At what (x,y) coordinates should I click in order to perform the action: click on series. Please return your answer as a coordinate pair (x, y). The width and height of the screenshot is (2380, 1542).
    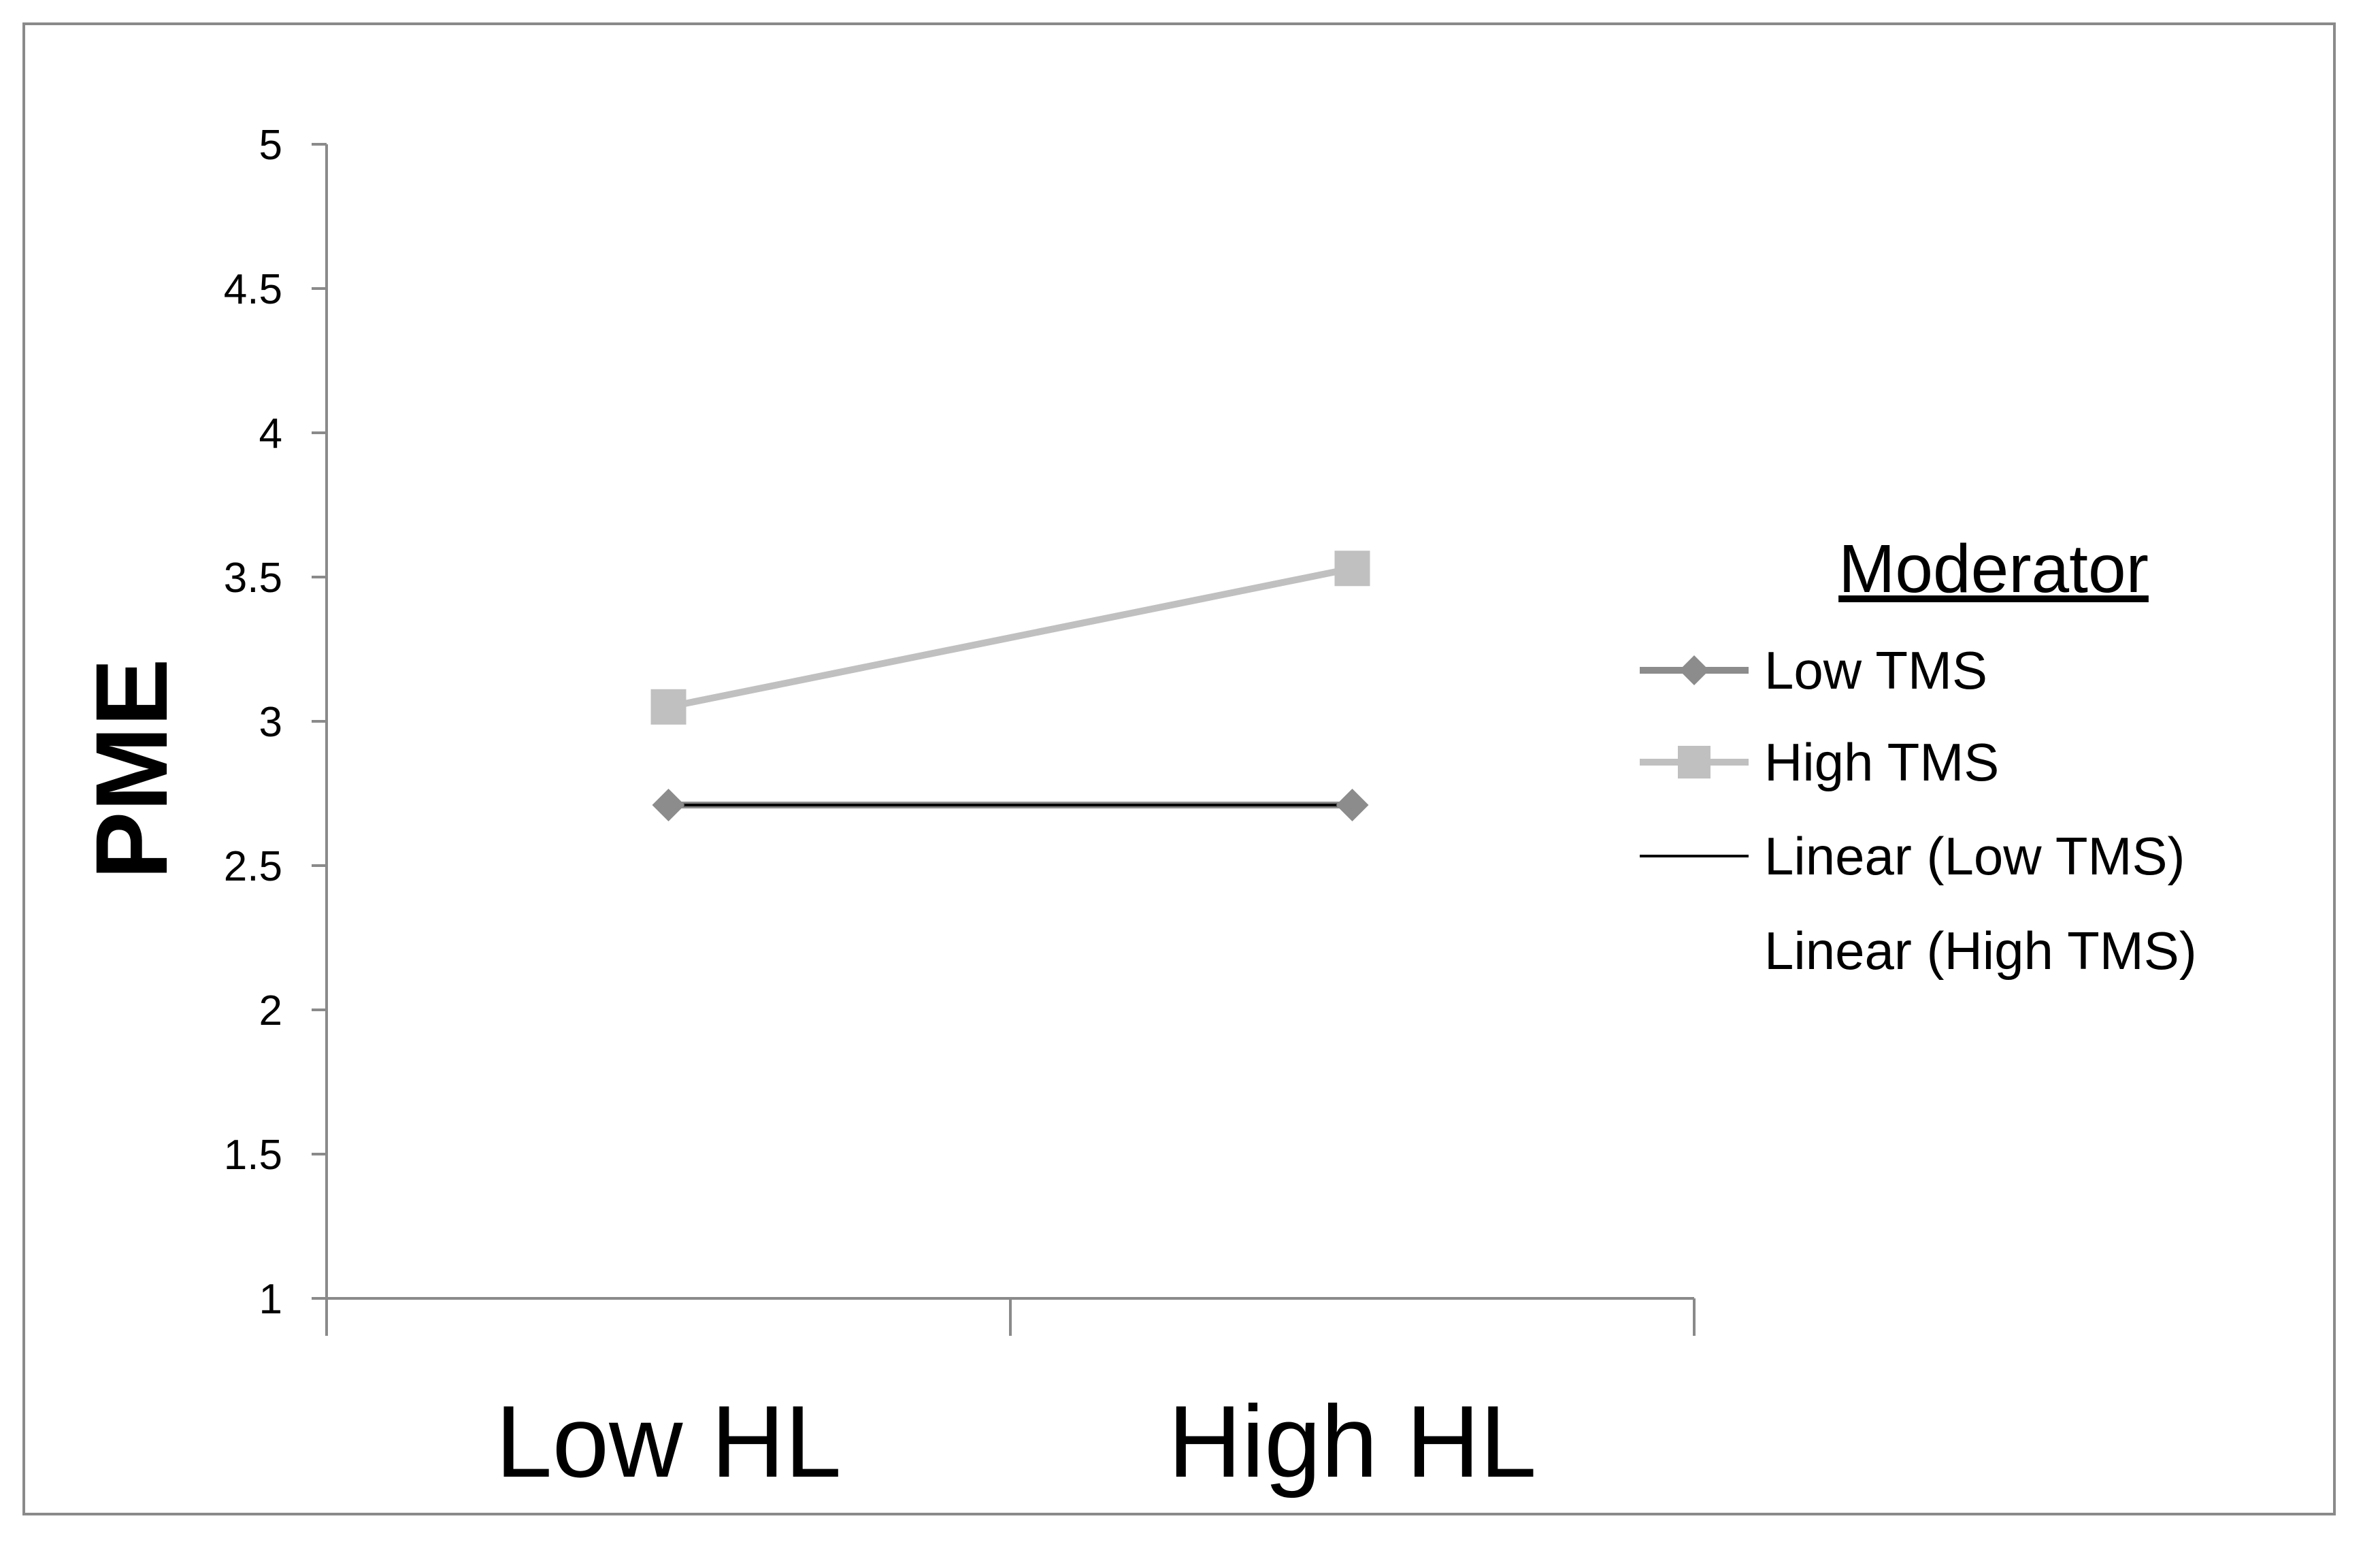
    Looking at the image, I should click on (1010, 686).